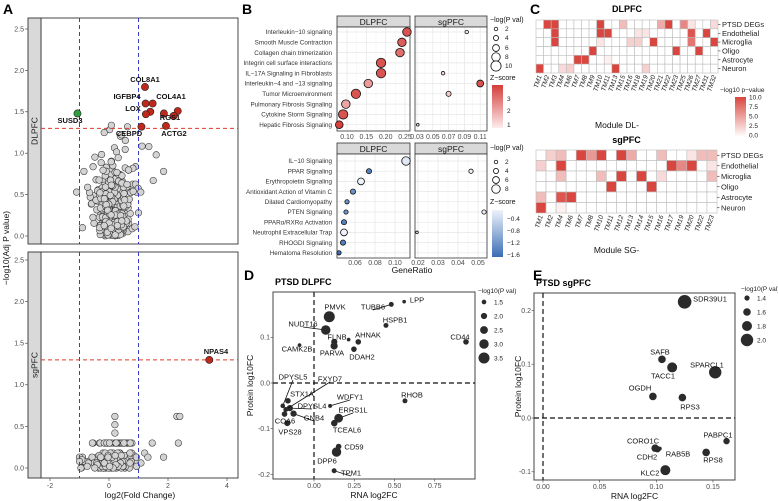  What do you see at coordinates (559, 221) in the screenshot?
I see `heatmap-column-label: TM4` at bounding box center [559, 221].